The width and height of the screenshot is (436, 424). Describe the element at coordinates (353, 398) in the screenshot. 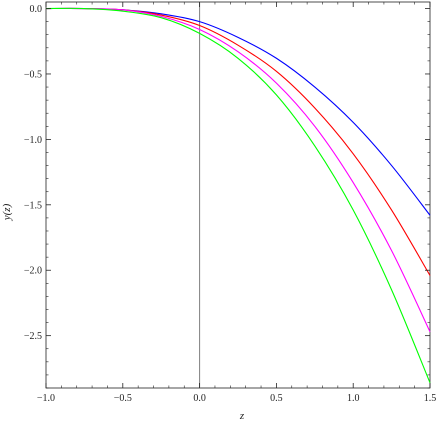

I see `x-tick-label: 1.0` at that location.